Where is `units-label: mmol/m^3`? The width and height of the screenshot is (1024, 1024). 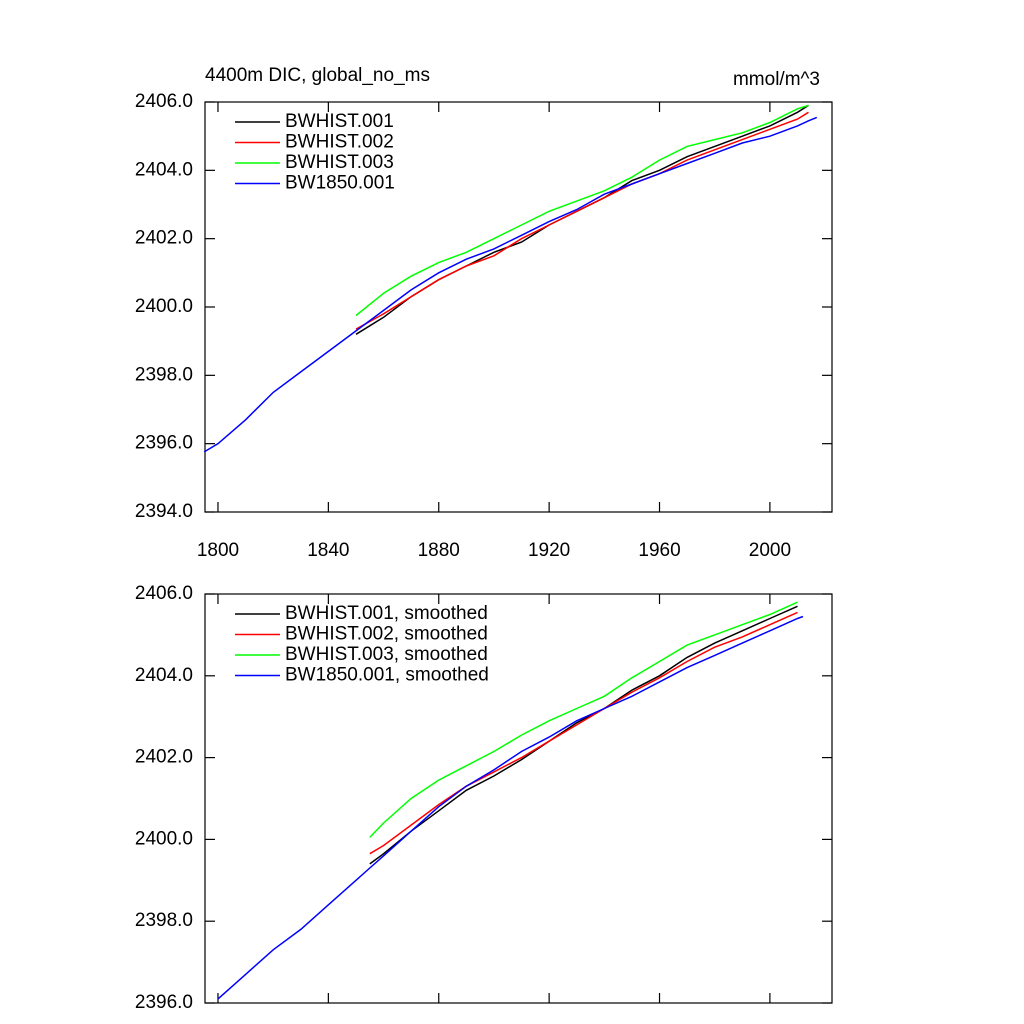 units-label: mmol/m^3 is located at coordinates (776, 79).